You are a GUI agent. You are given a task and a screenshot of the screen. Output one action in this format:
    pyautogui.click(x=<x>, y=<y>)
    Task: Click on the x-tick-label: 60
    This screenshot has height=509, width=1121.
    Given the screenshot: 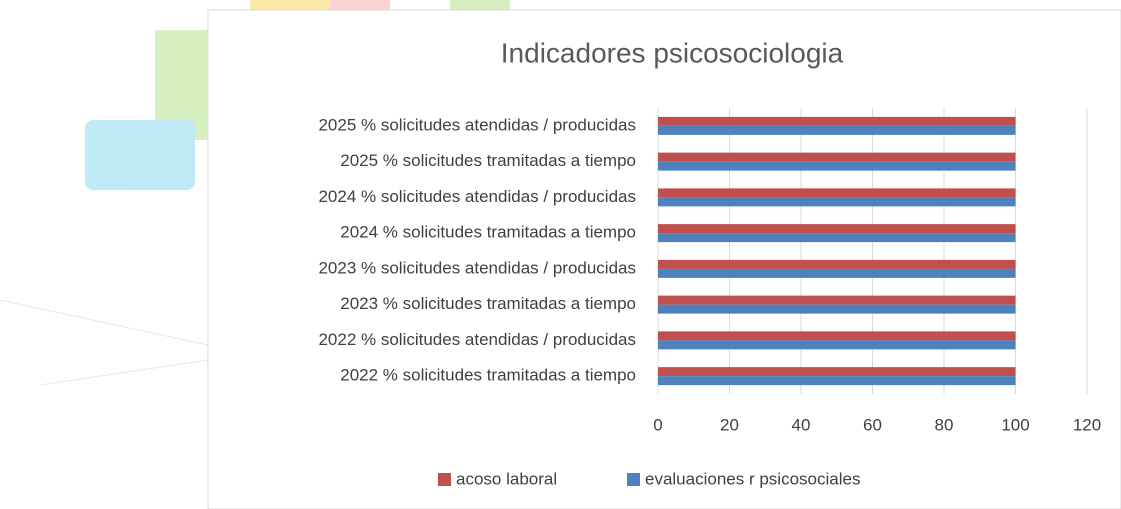 What is the action you would take?
    pyautogui.click(x=872, y=424)
    